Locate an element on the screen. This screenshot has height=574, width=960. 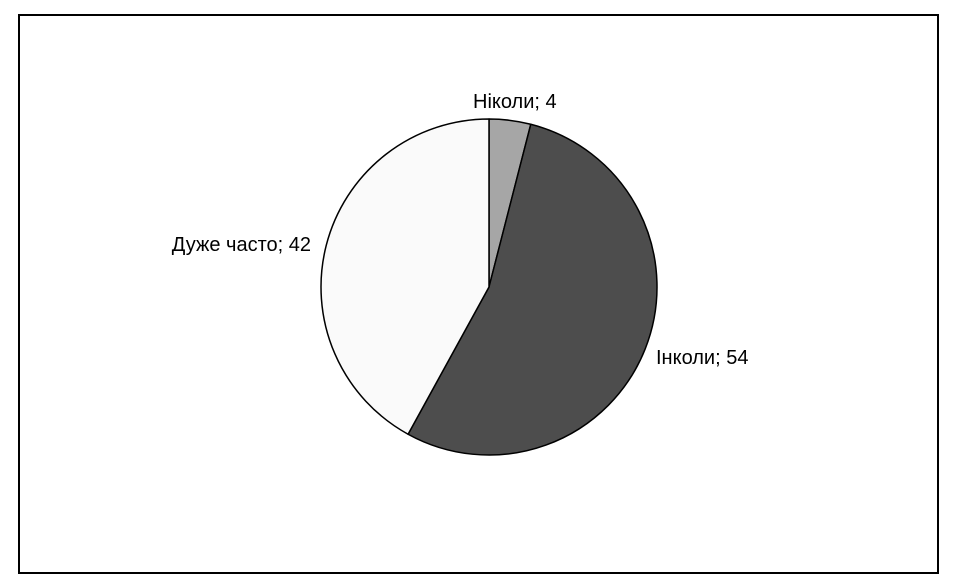
slice-label-inkoly: Інколи; 54 is located at coordinates (702, 358).